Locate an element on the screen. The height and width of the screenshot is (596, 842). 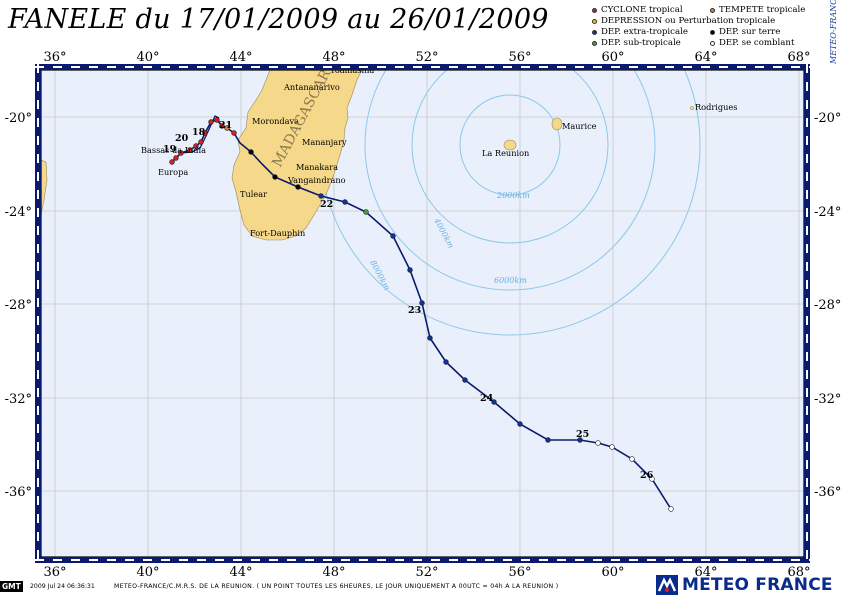
place-label: Bassas da India is located at coordinates (173, 150).